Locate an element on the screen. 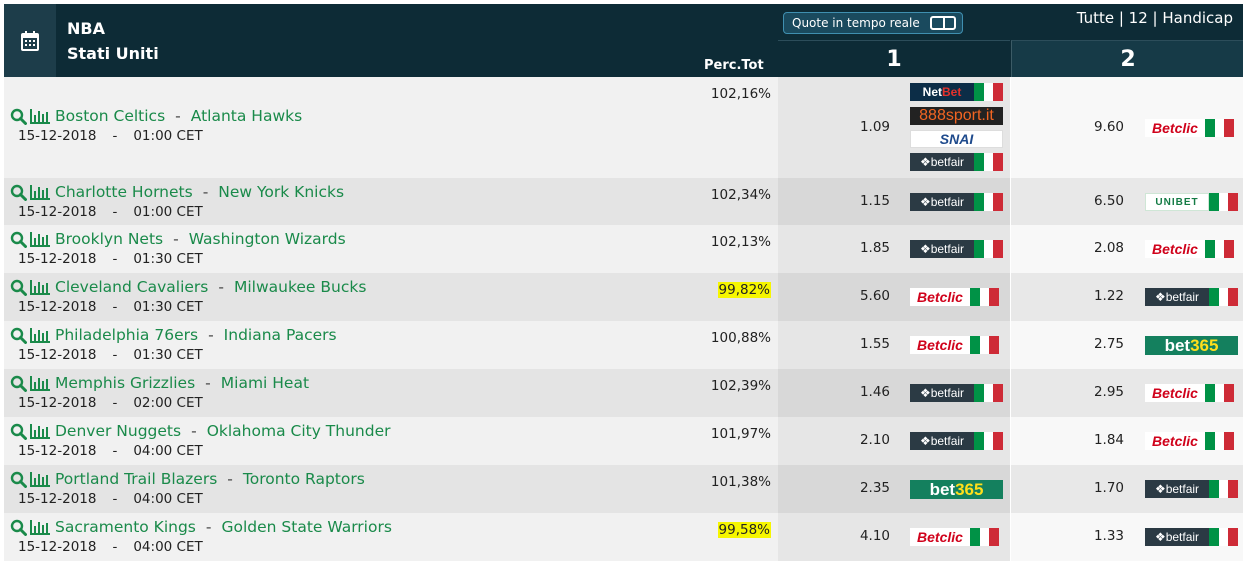 This screenshot has width=1243, height=561. bookmaker-netbet: Net Bet is located at coordinates (957, 92).